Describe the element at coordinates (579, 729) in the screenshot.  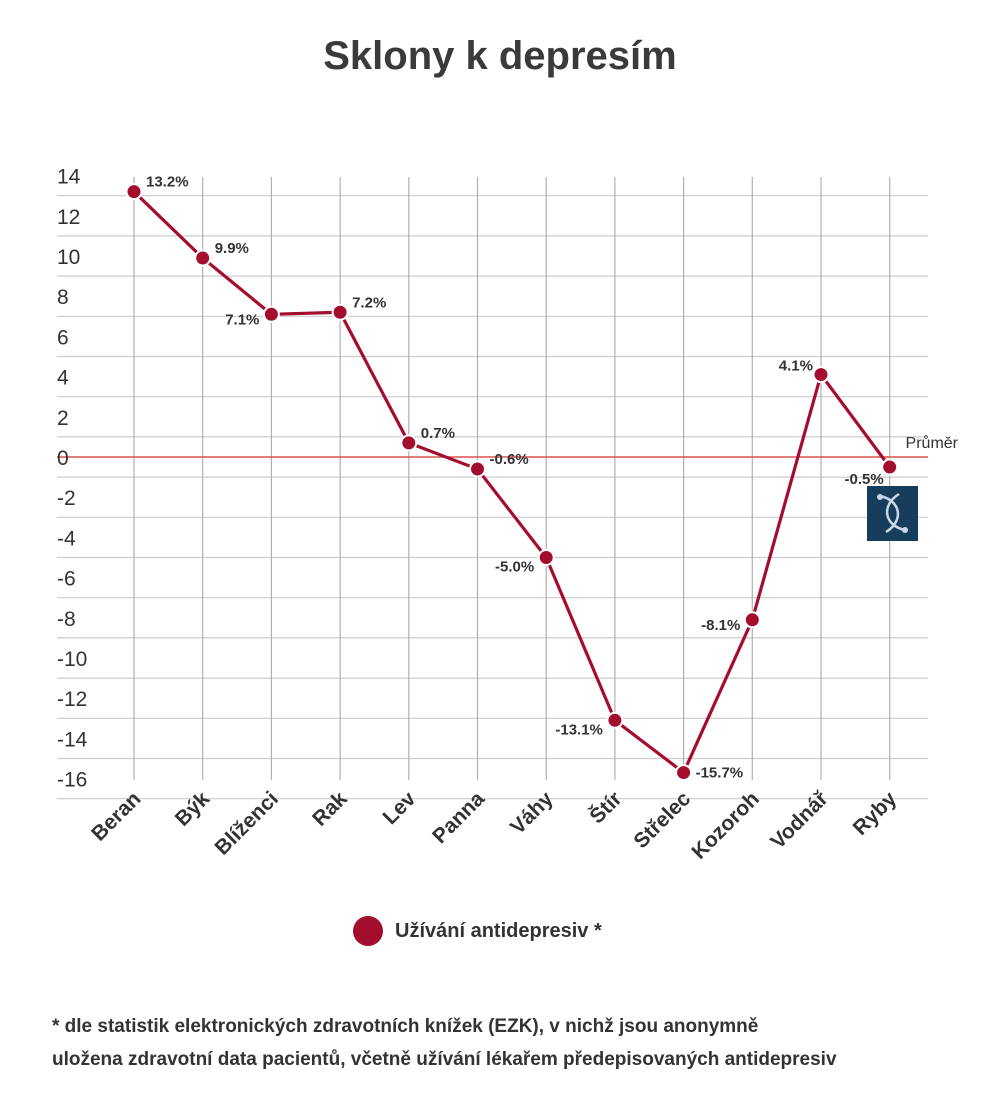
I see `data-label: -13.1%` at that location.